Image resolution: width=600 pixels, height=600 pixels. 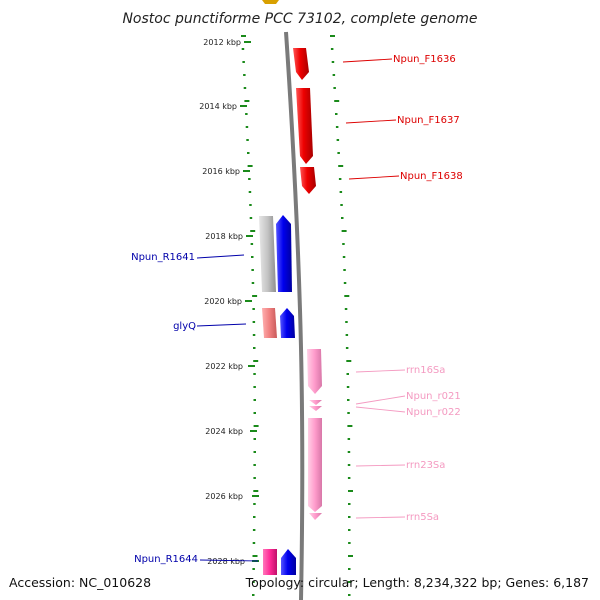 I want to click on leader-npun-r1644, so click(x=229, y=560).